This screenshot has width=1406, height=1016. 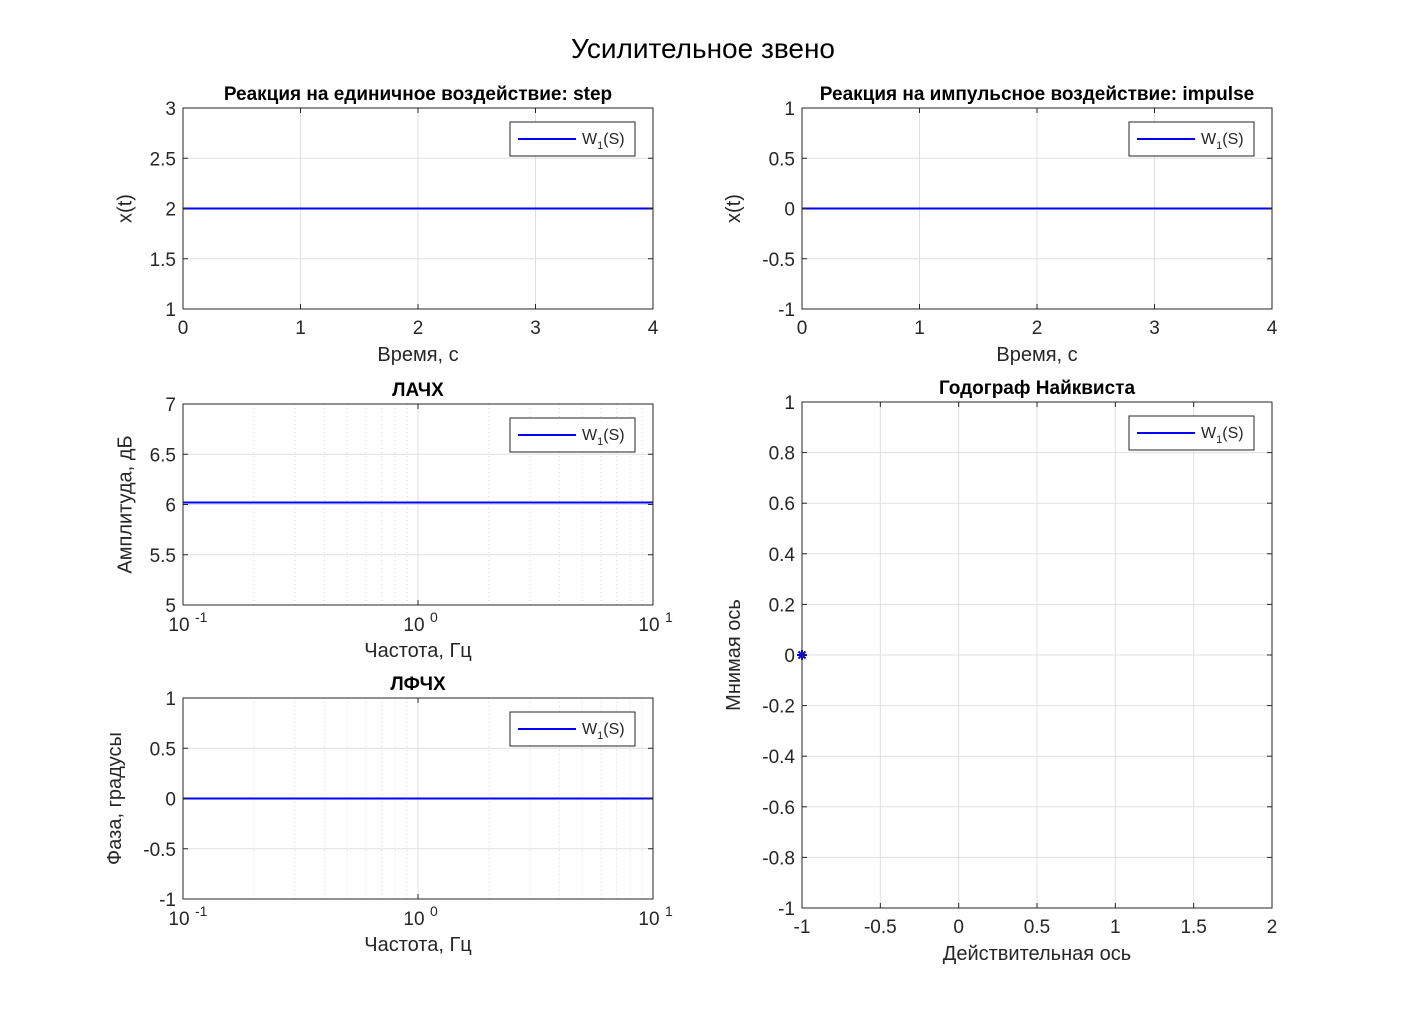 I want to click on y-tick-label: 0.4, so click(x=782, y=555).